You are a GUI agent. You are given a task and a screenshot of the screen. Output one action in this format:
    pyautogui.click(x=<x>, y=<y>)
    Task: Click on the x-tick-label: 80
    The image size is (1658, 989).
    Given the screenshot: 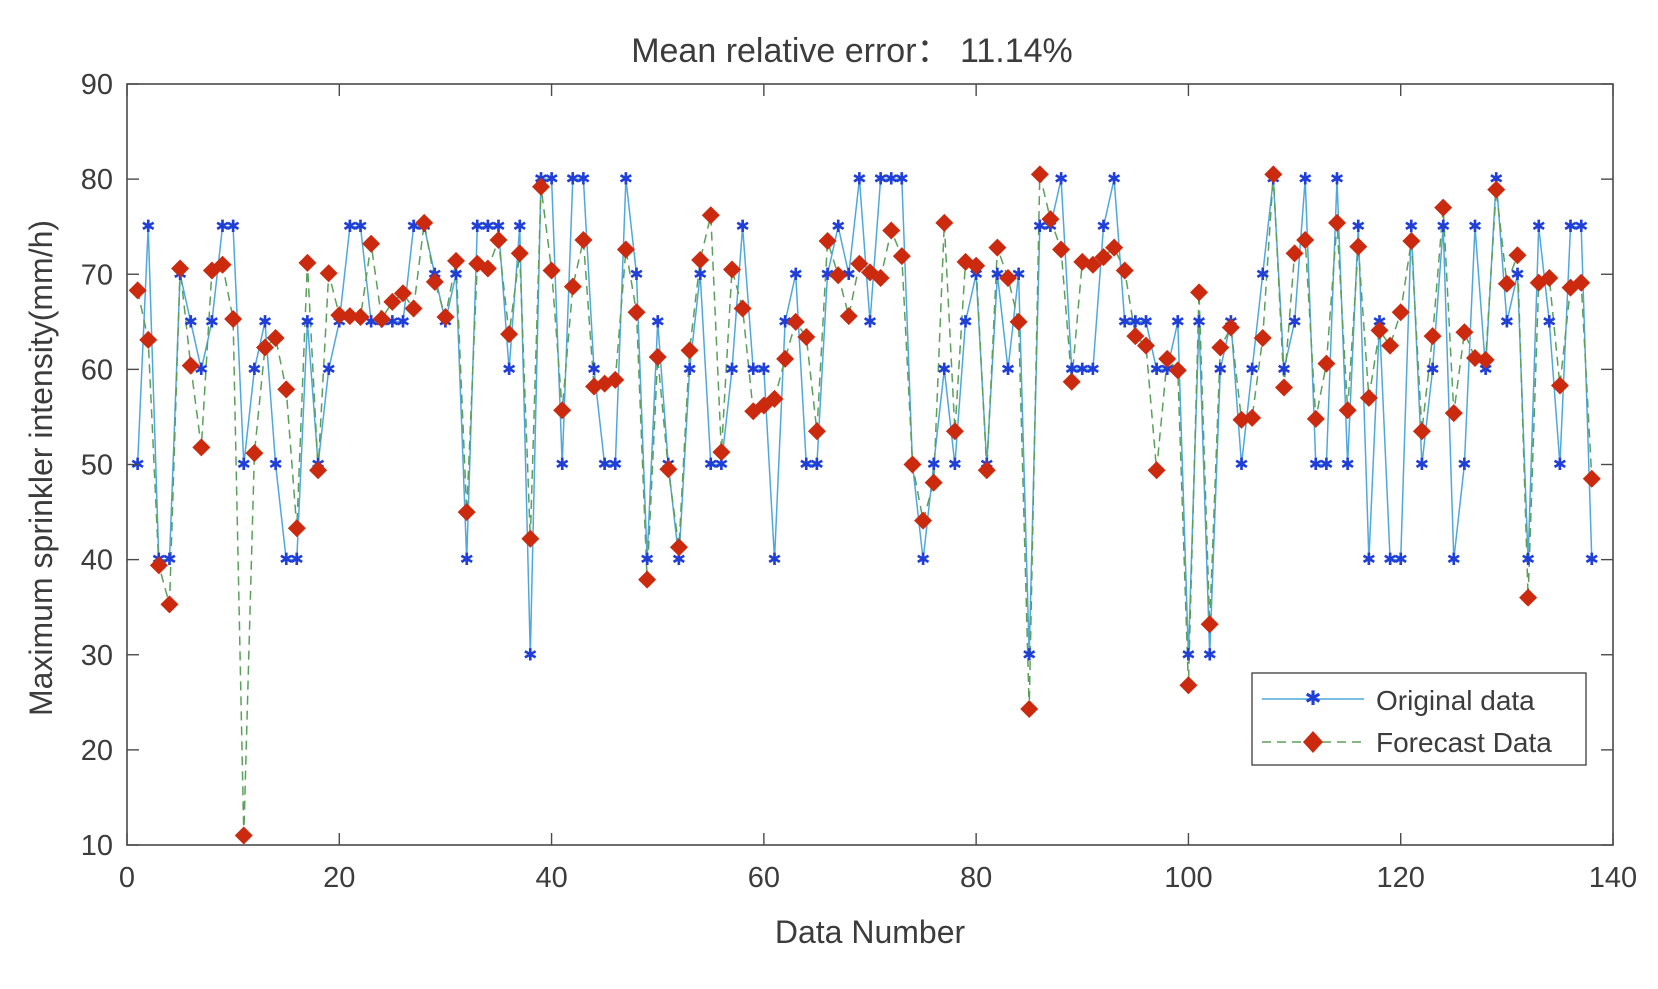 What is the action you would take?
    pyautogui.click(x=976, y=878)
    